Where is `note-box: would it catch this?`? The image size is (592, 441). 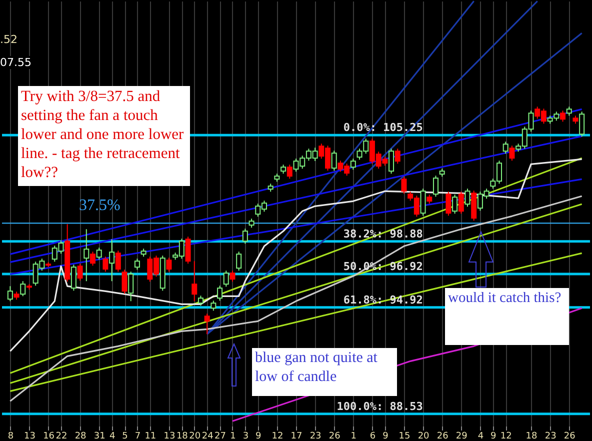
note-box: would it catch this? is located at coordinates (507, 316).